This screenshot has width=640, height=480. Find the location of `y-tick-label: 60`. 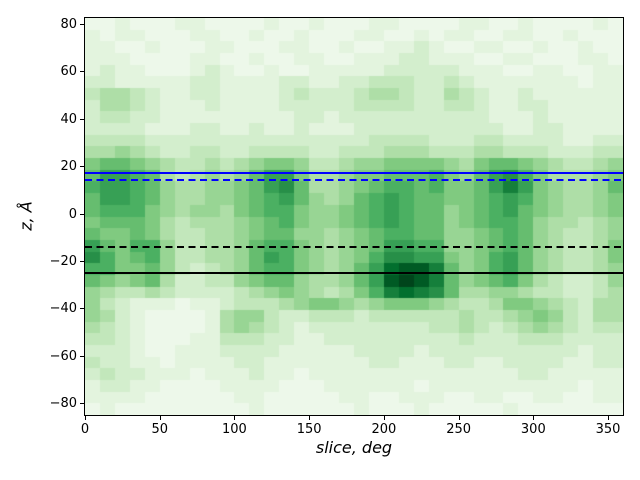

y-tick-label: 60 is located at coordinates (68, 72).